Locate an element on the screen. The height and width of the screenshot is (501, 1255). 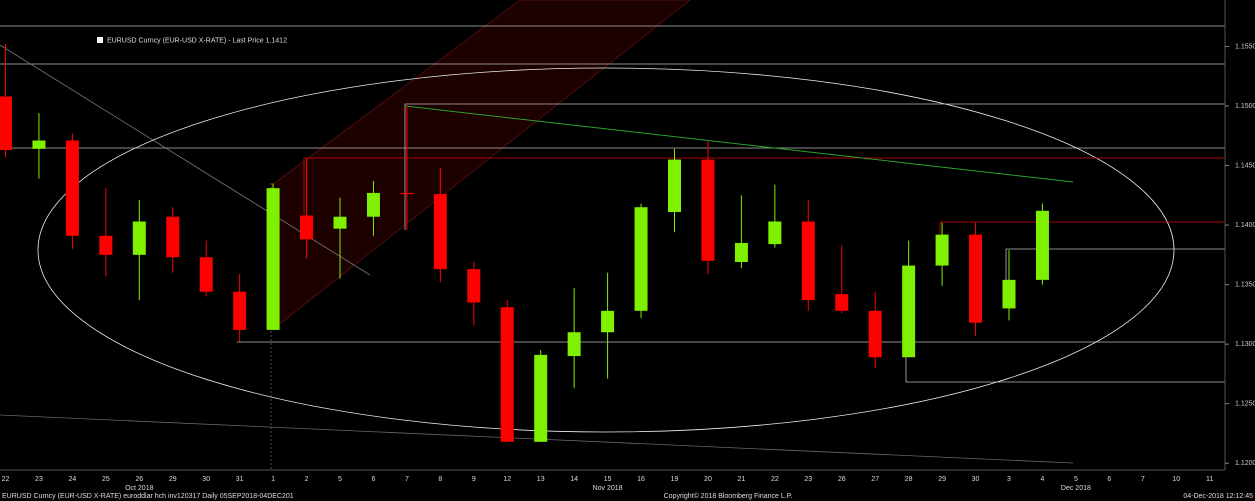
x-tick-label: 10 is located at coordinates (1176, 479).